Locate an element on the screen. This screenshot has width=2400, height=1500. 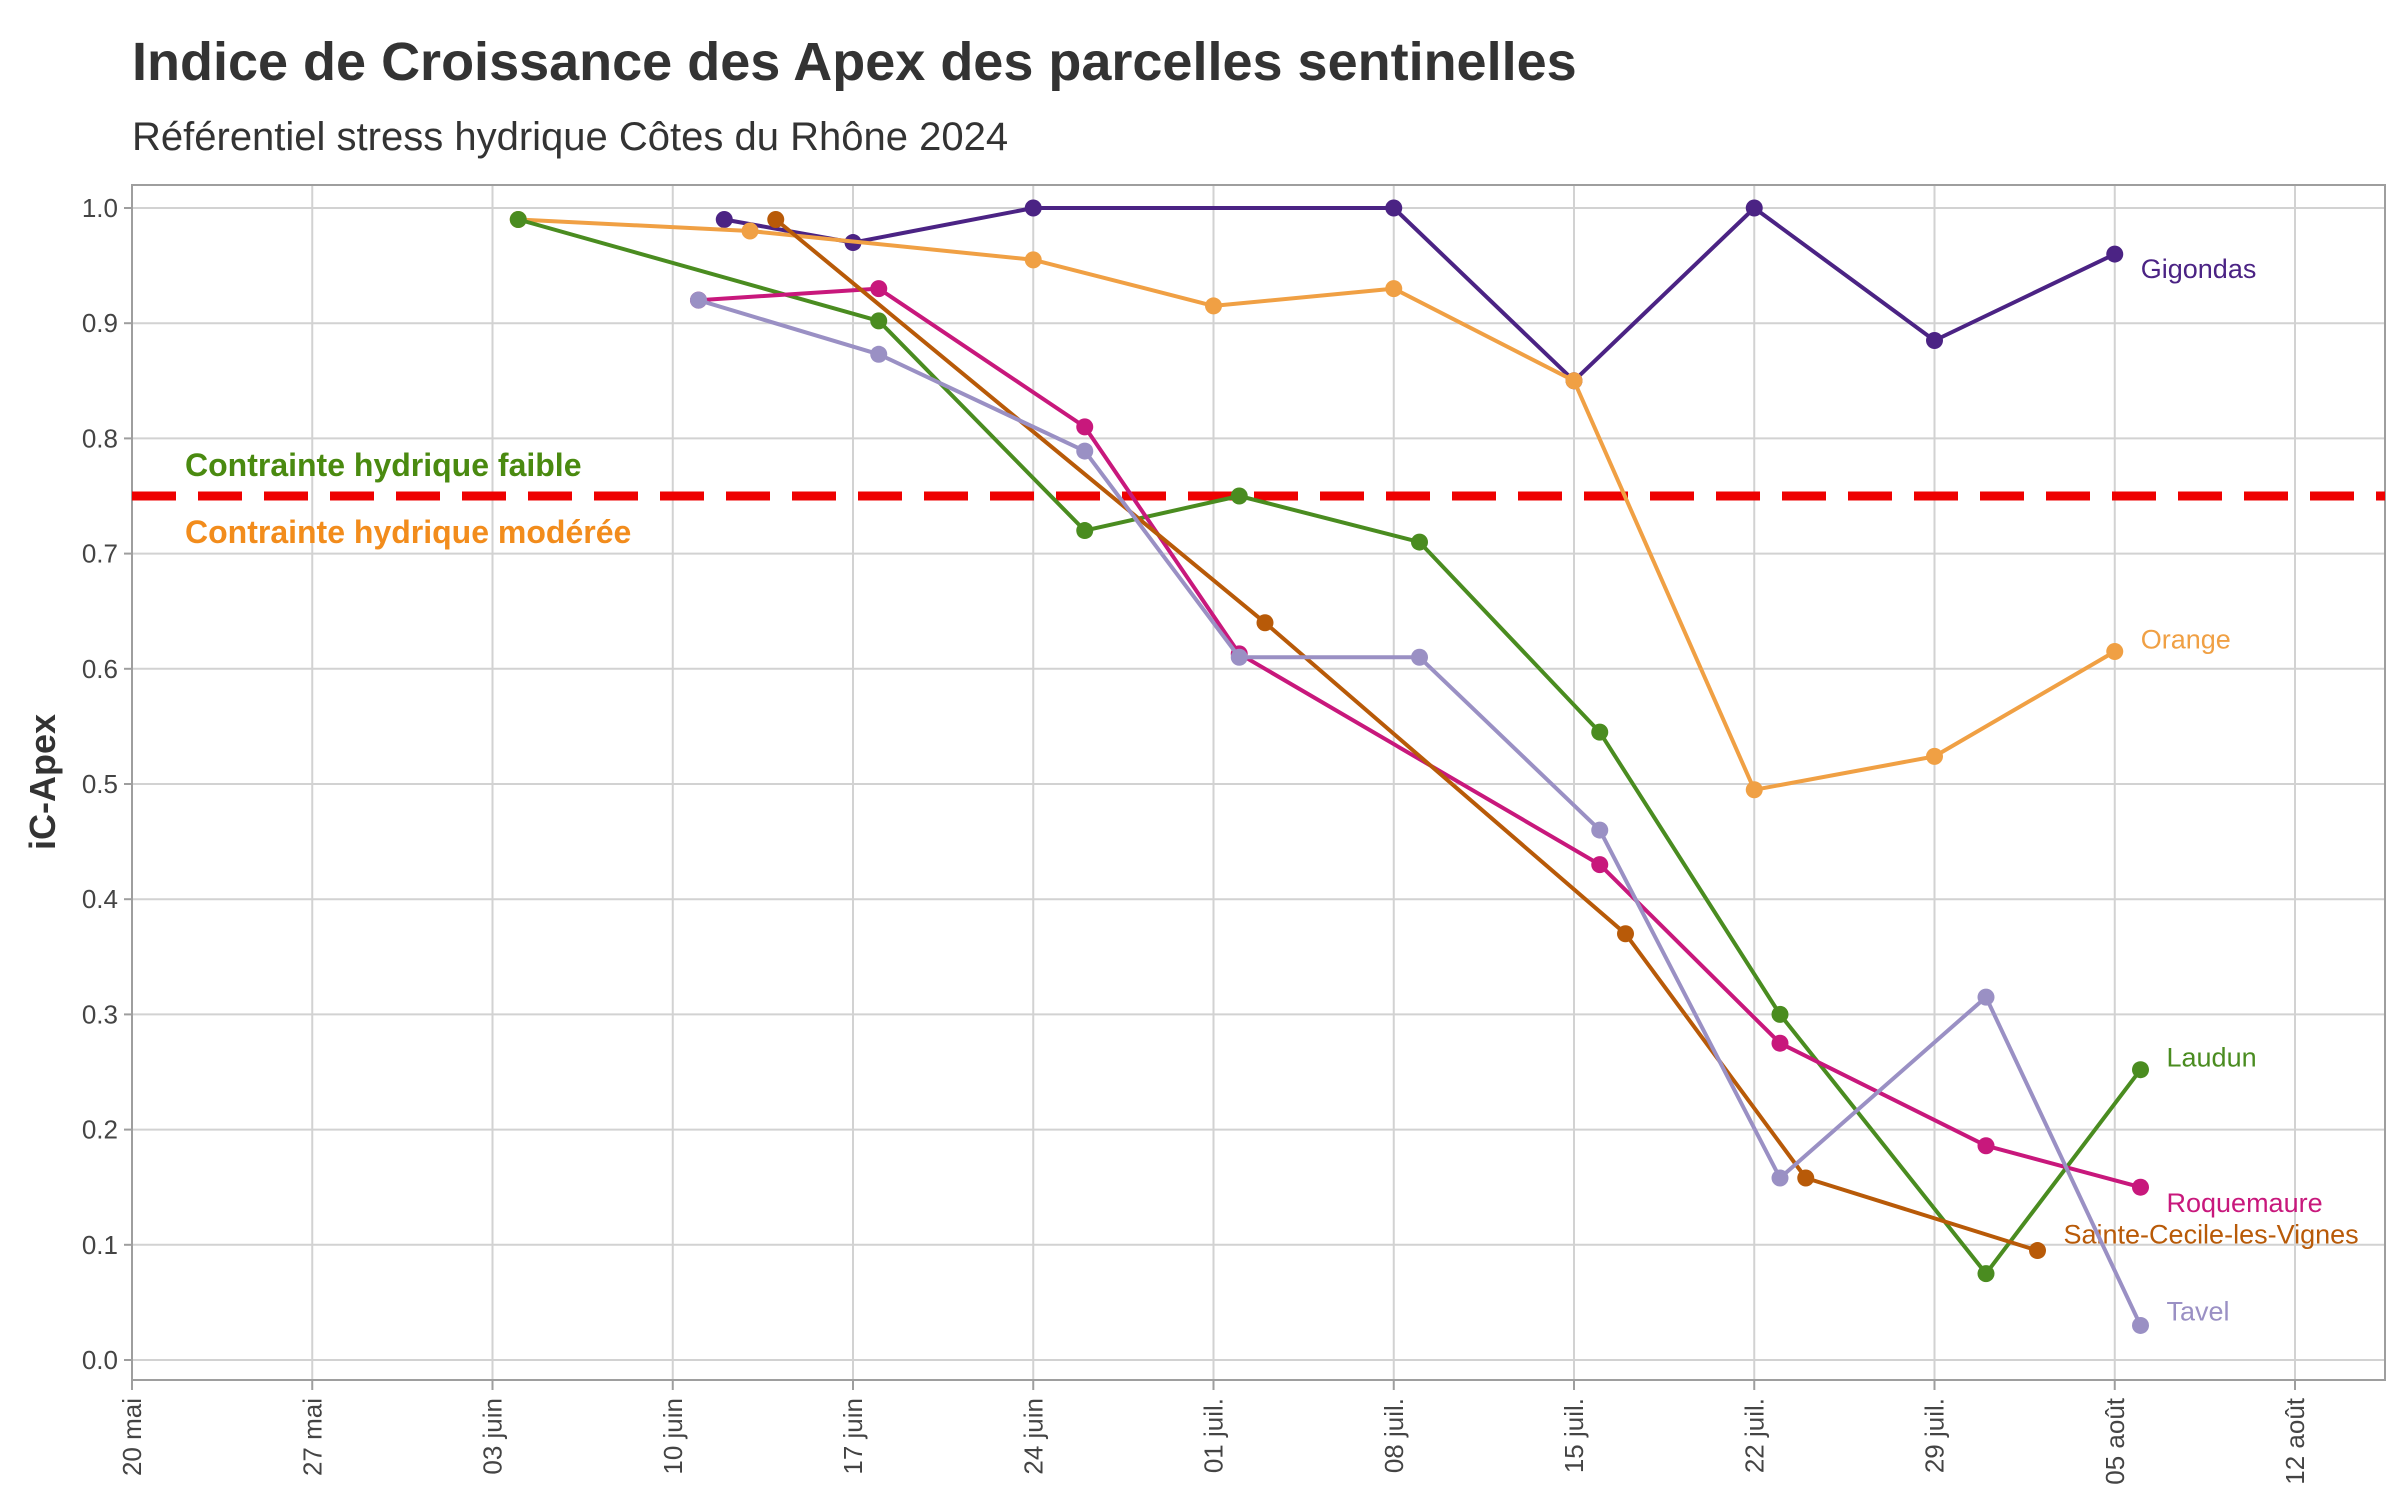
x-tick-label: 01 juil. is located at coordinates (1214, 1435).